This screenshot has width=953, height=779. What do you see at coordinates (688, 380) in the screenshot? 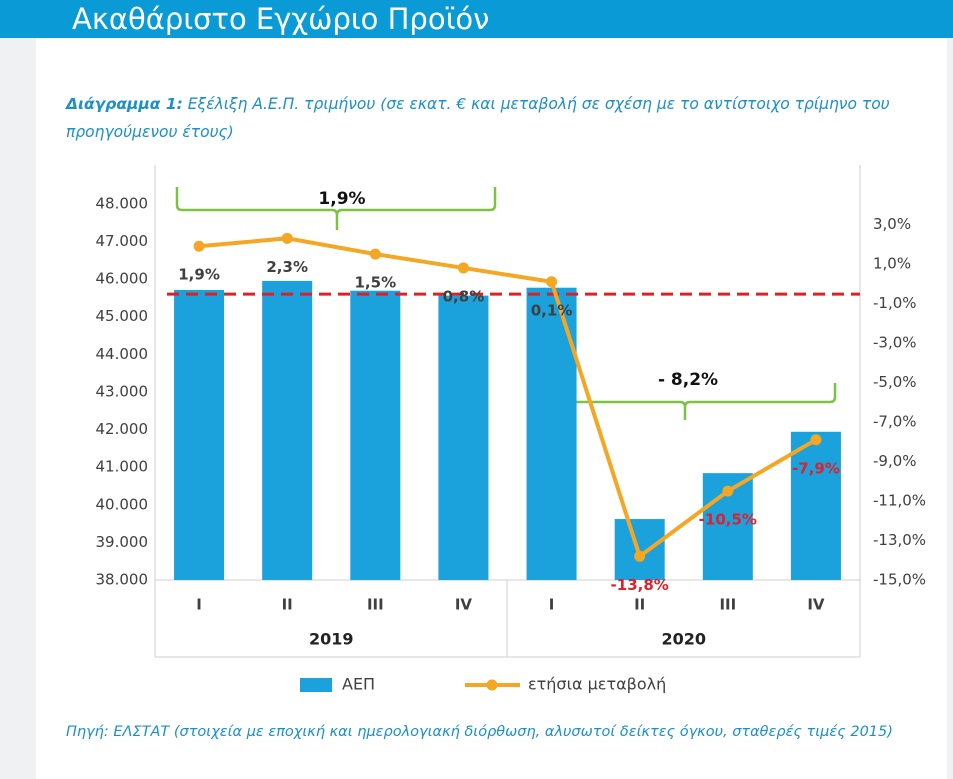
I see `annotation: - 8,2%` at bounding box center [688, 380].